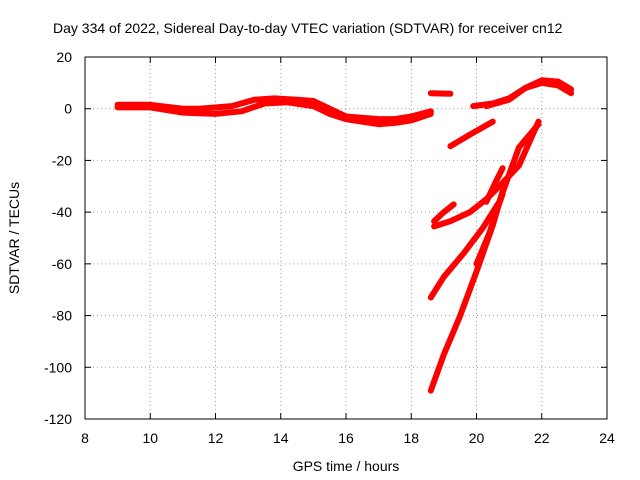  Describe the element at coordinates (477, 438) in the screenshot. I see `x-tick-label: 20` at that location.